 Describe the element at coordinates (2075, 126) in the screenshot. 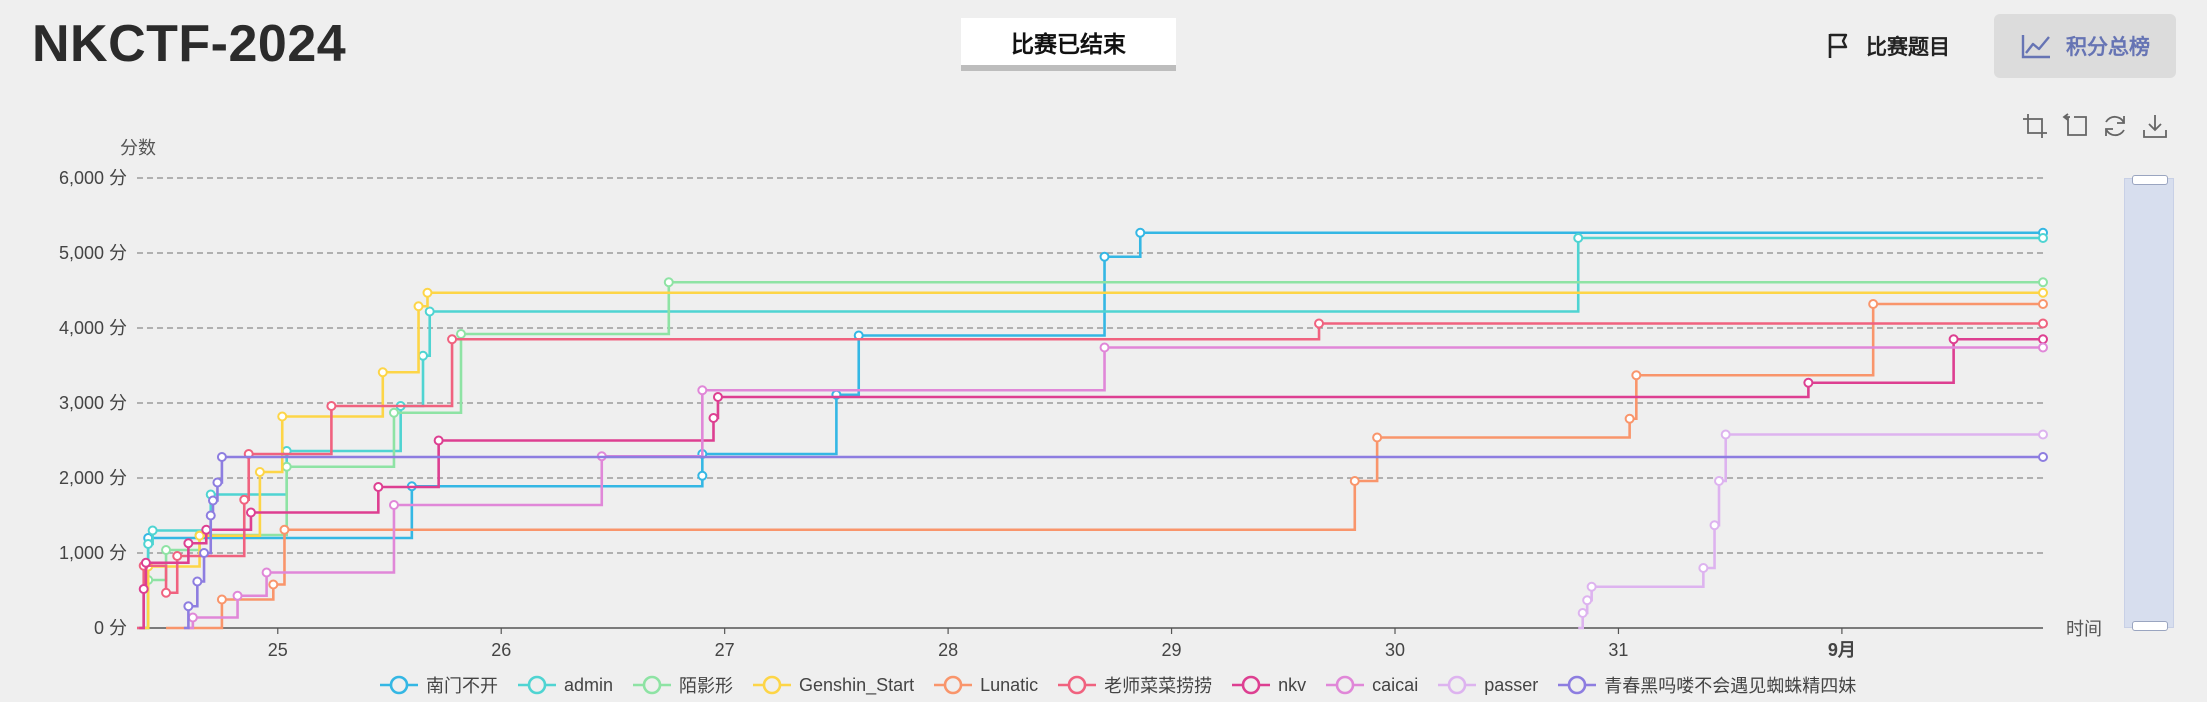

I see `zoom-back-icon` at that location.